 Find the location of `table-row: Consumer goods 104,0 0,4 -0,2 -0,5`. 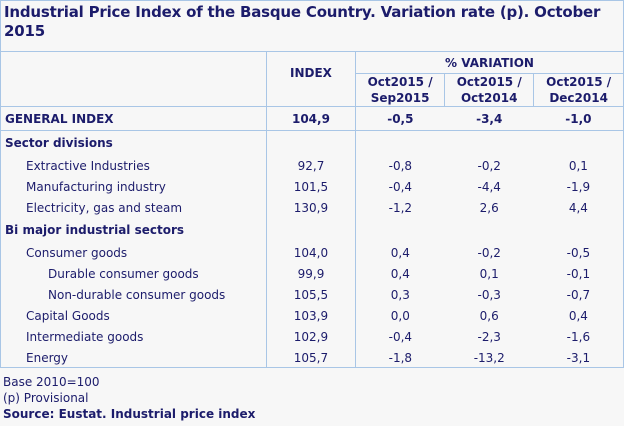

table-row: Consumer goods 104,0 0,4 -0,2 -0,5 is located at coordinates (311, 252).